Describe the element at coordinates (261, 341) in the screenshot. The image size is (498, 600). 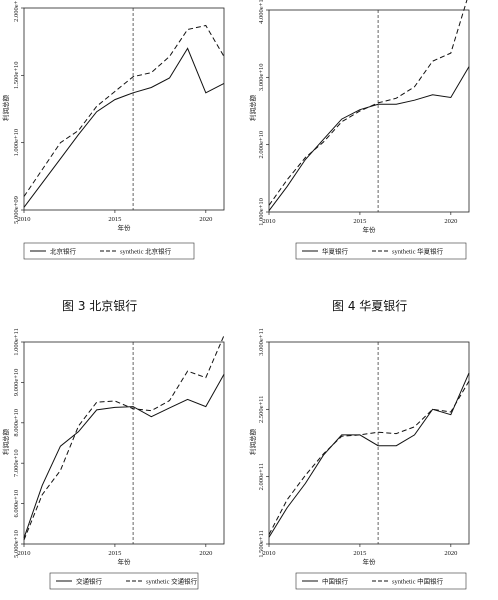
I see `y-tick-label: 3.000e+11` at that location.